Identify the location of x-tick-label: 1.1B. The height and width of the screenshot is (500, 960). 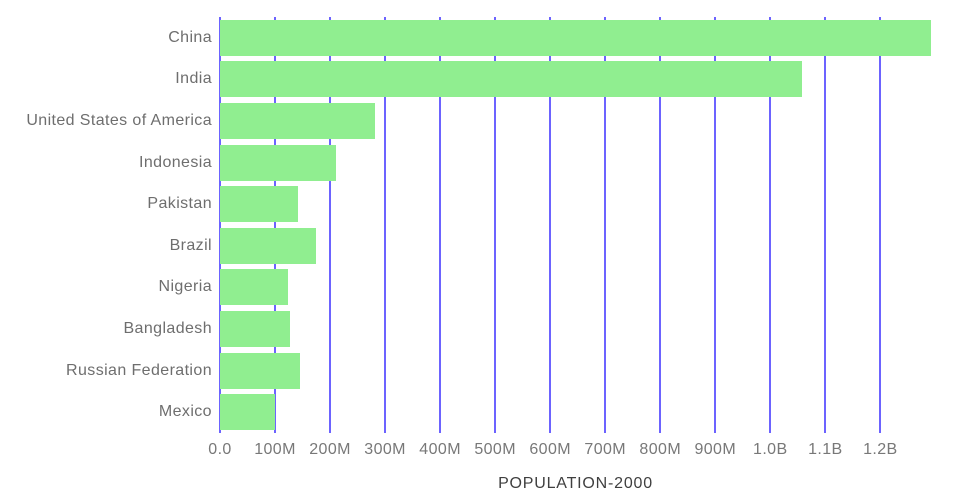
(825, 449).